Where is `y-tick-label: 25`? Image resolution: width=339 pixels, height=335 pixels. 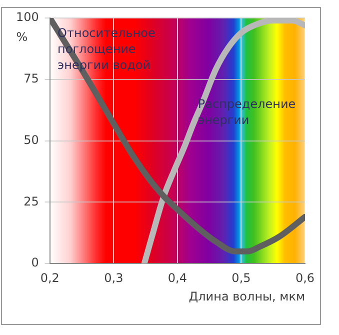
y-tick-label: 25 is located at coordinates (31, 201).